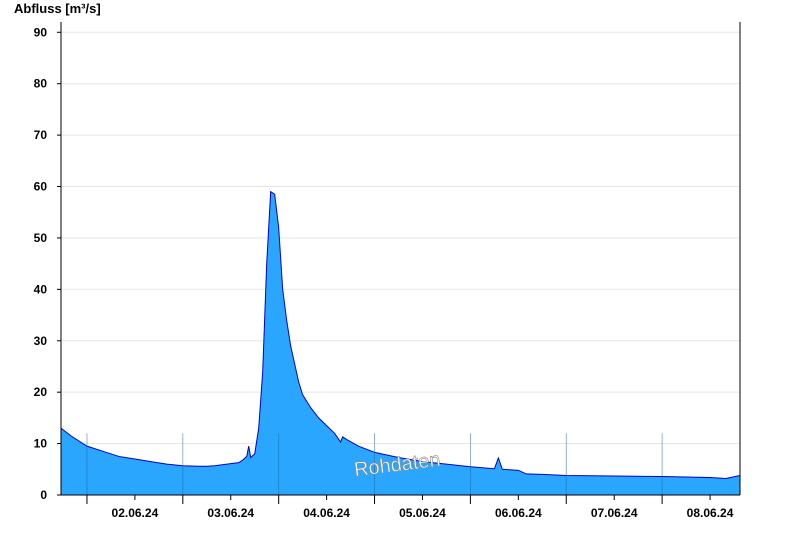 This screenshot has height=550, width=800. Describe the element at coordinates (41, 187) in the screenshot. I see `y-tick-label: 60` at that location.